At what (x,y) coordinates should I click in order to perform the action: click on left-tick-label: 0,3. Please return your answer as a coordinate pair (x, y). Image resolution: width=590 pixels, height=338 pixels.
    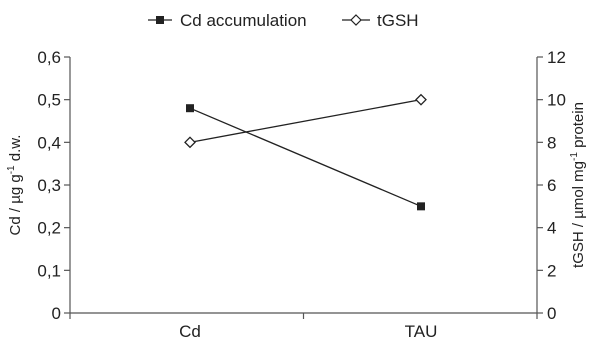
    Looking at the image, I should click on (49, 185).